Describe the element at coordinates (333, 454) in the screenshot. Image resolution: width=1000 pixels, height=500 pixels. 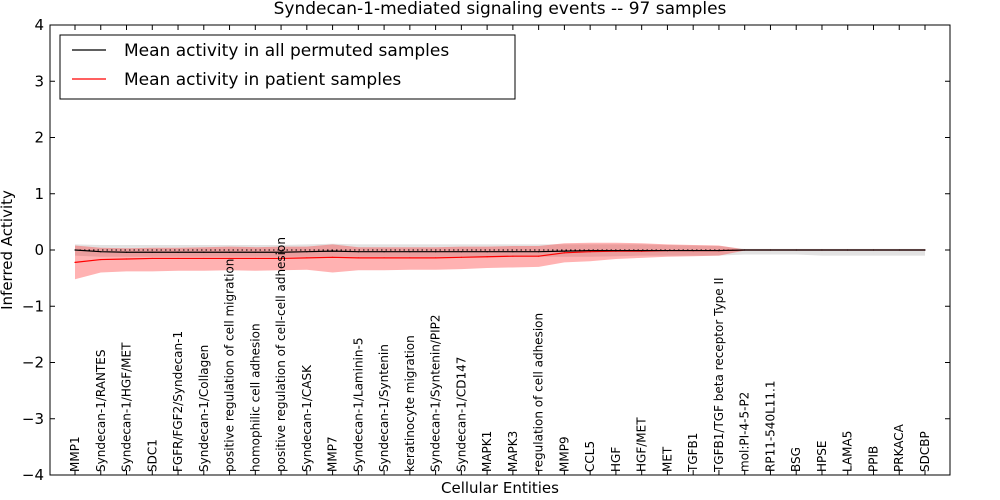
I see `x-tick-label: MMP7` at that location.